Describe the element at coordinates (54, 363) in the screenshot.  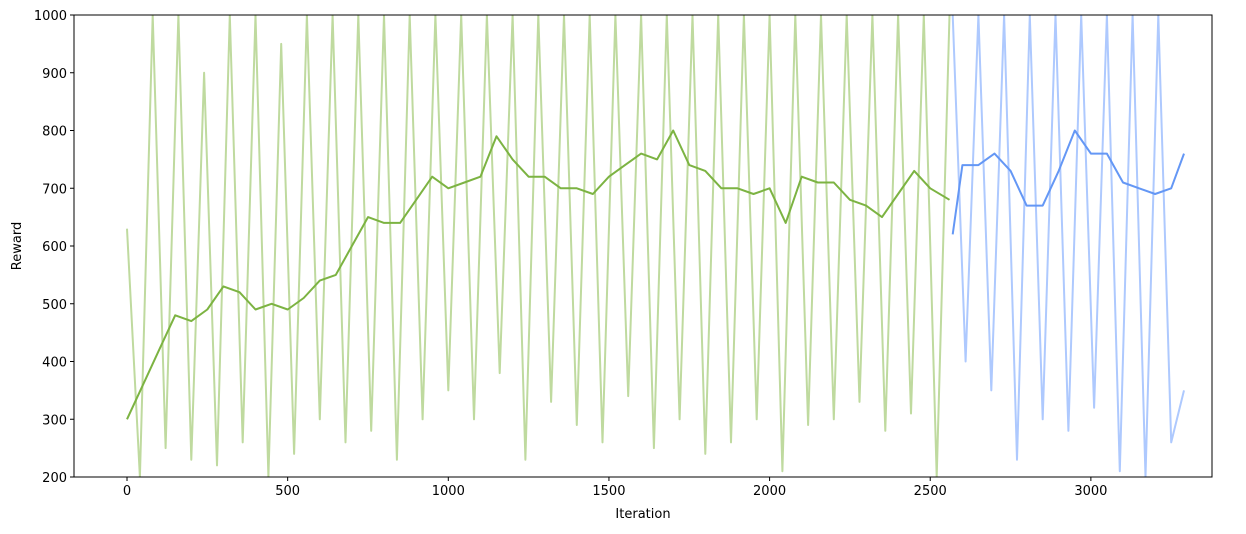
I see `y-tick-label: 400` at that location.